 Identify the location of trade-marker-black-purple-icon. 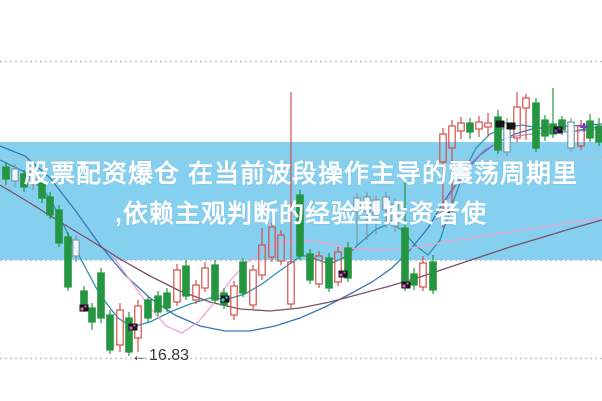
(558, 130).